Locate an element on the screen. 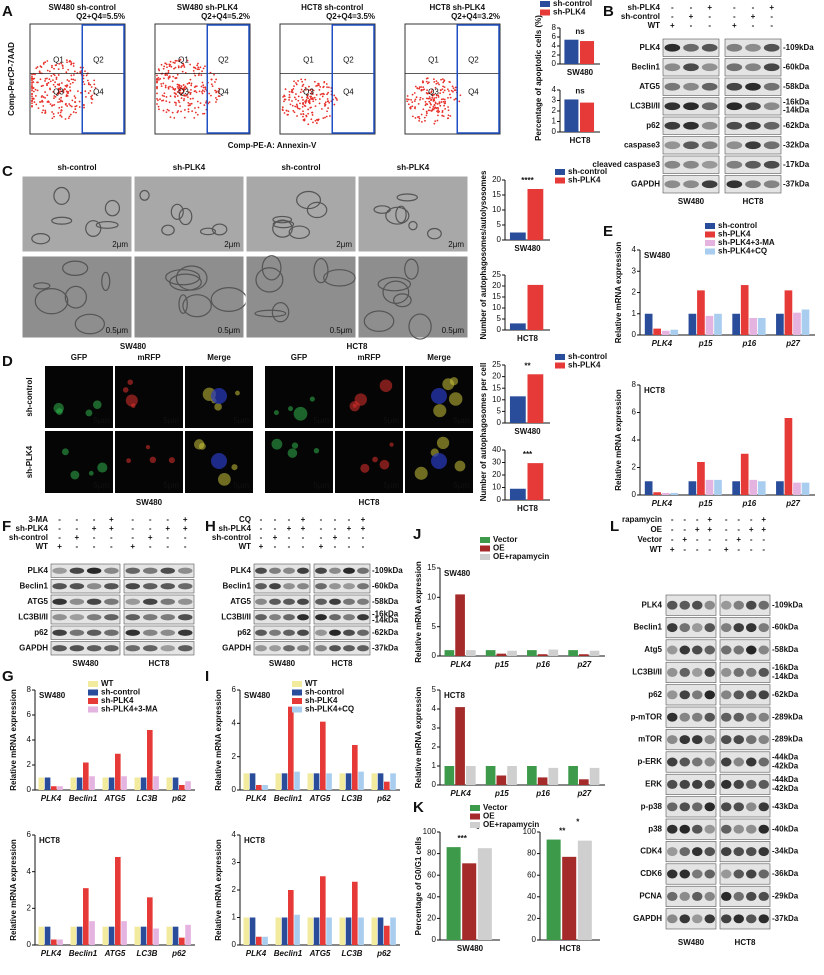 This screenshot has height=975, width=824. legend-swatch is located at coordinates (485, 548).